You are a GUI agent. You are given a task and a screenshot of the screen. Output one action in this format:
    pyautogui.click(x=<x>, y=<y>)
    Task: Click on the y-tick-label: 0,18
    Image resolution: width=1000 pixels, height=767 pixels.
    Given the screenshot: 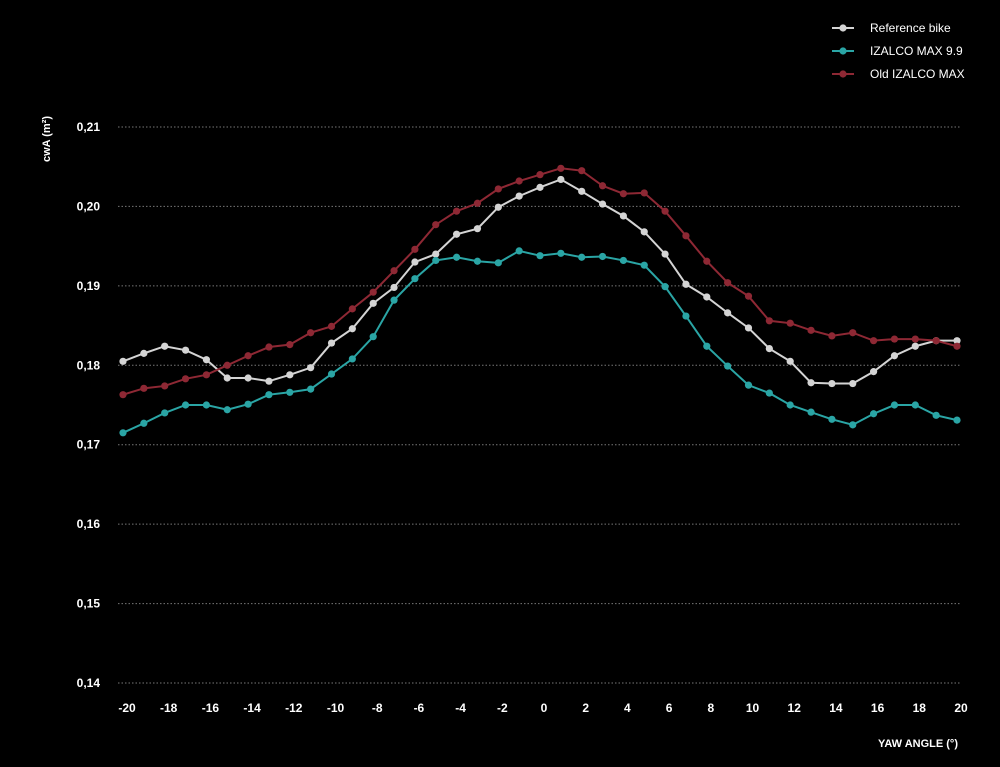 What is the action you would take?
    pyautogui.click(x=89, y=365)
    